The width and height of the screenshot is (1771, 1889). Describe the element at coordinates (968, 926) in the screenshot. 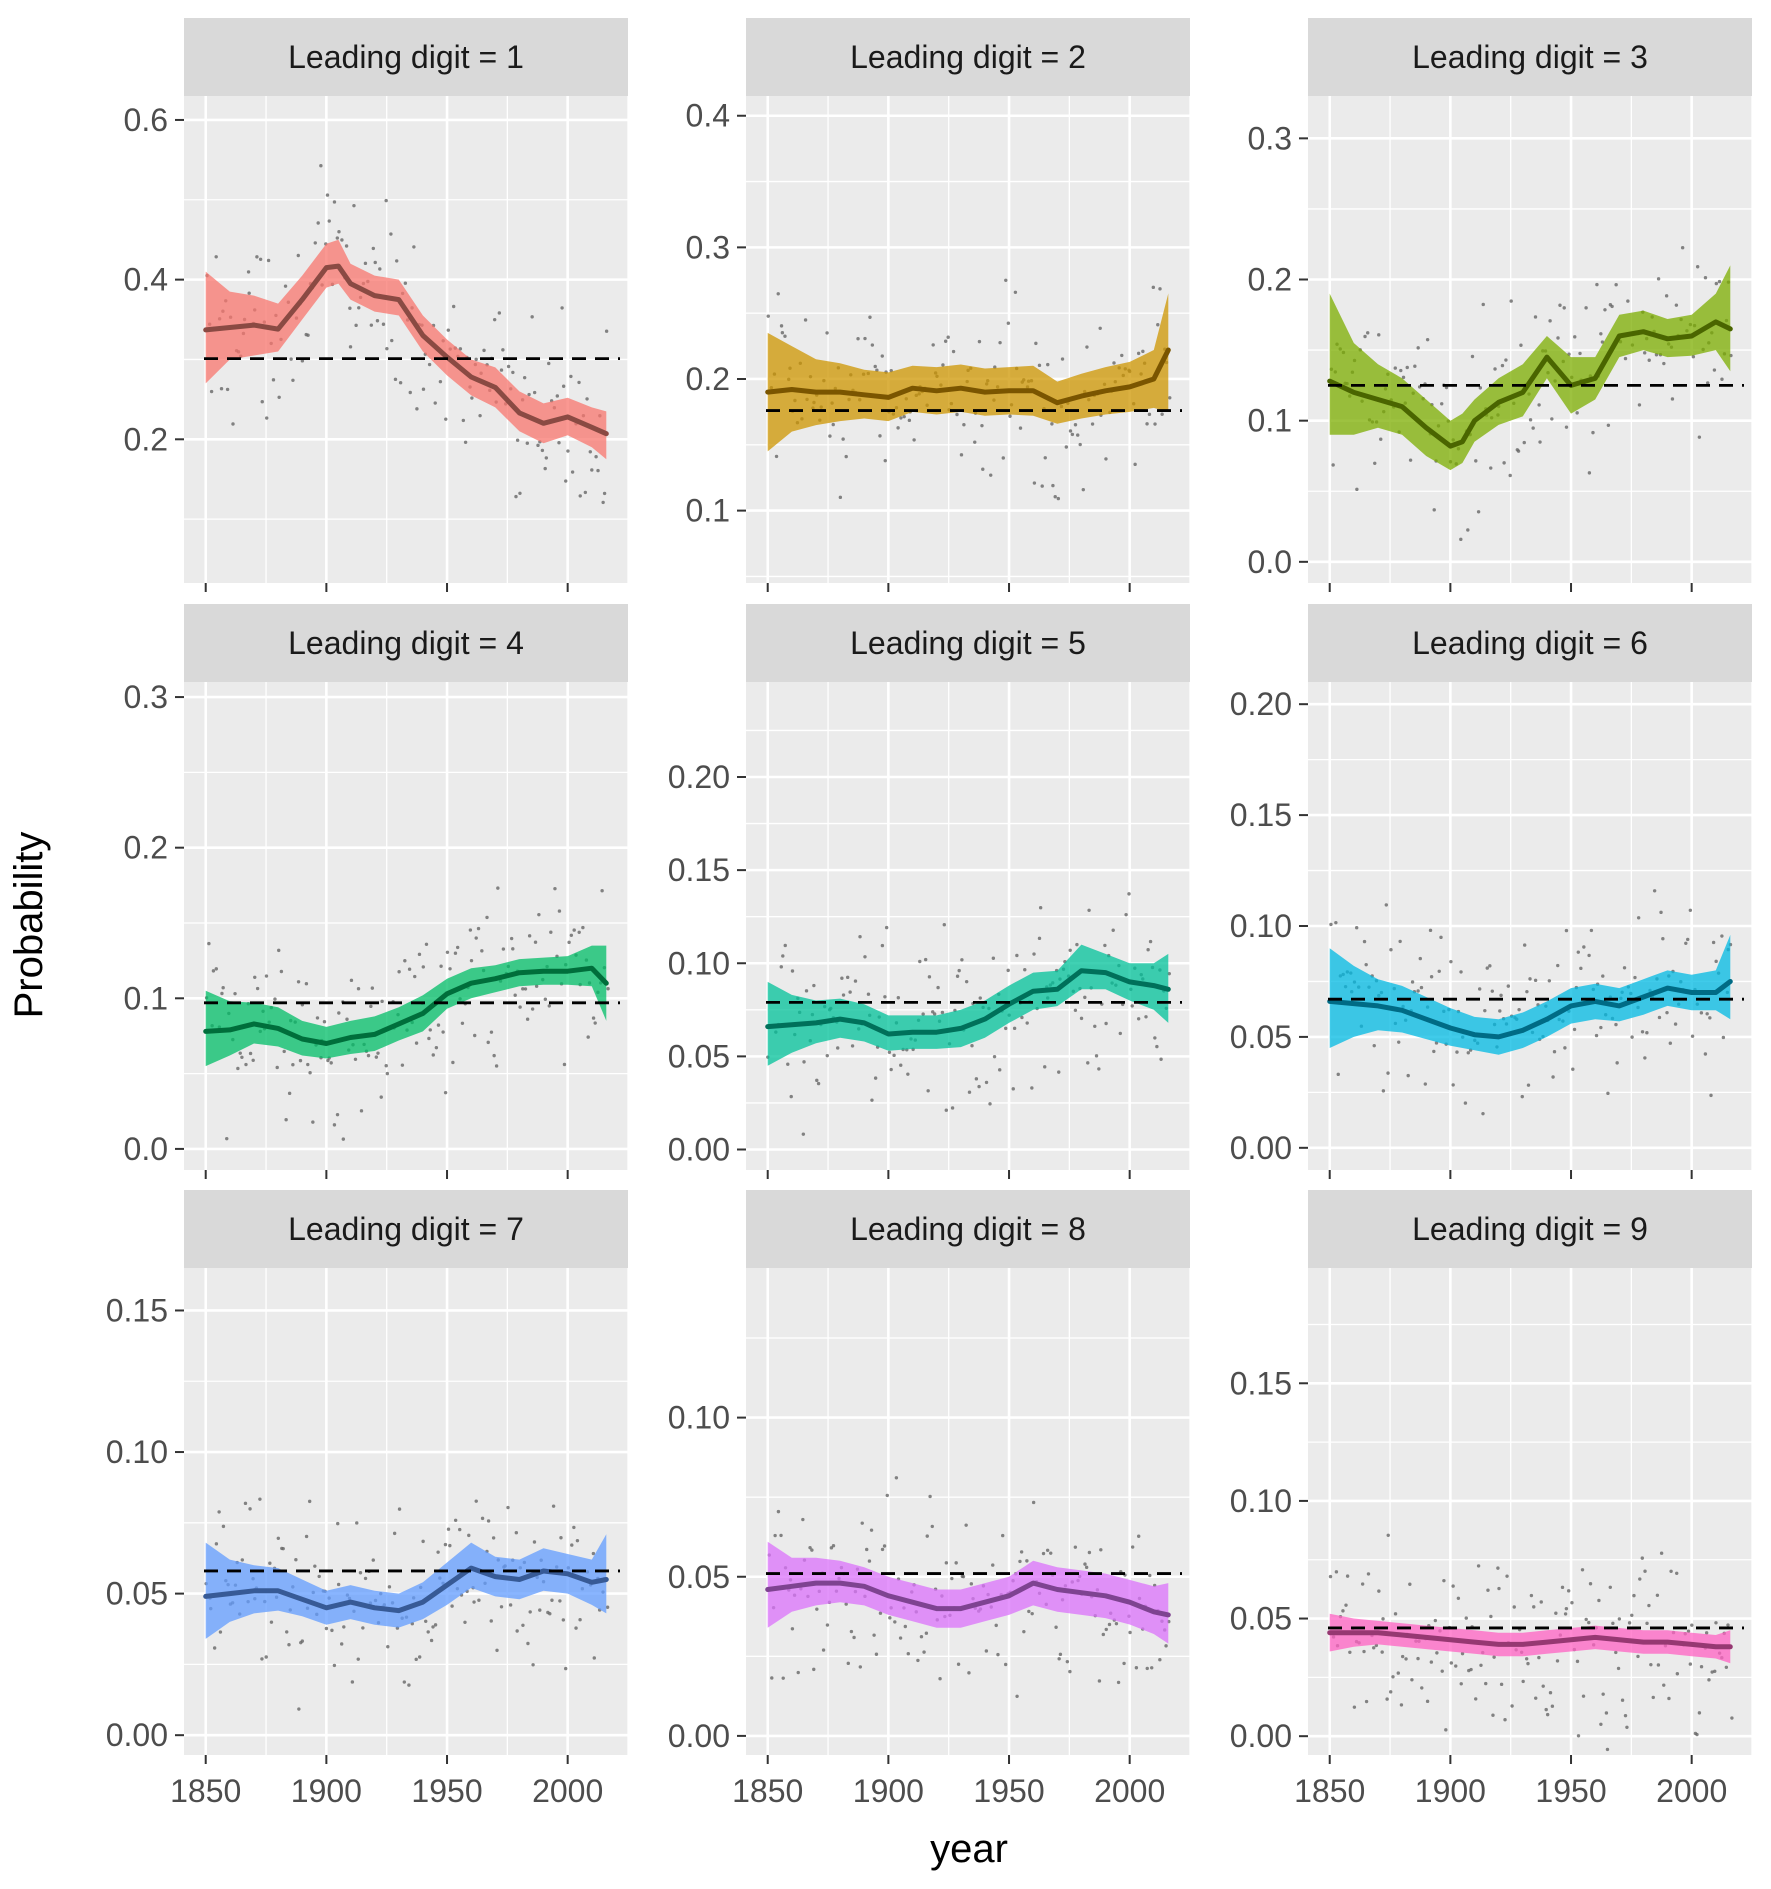

I see `panel-background` at that location.